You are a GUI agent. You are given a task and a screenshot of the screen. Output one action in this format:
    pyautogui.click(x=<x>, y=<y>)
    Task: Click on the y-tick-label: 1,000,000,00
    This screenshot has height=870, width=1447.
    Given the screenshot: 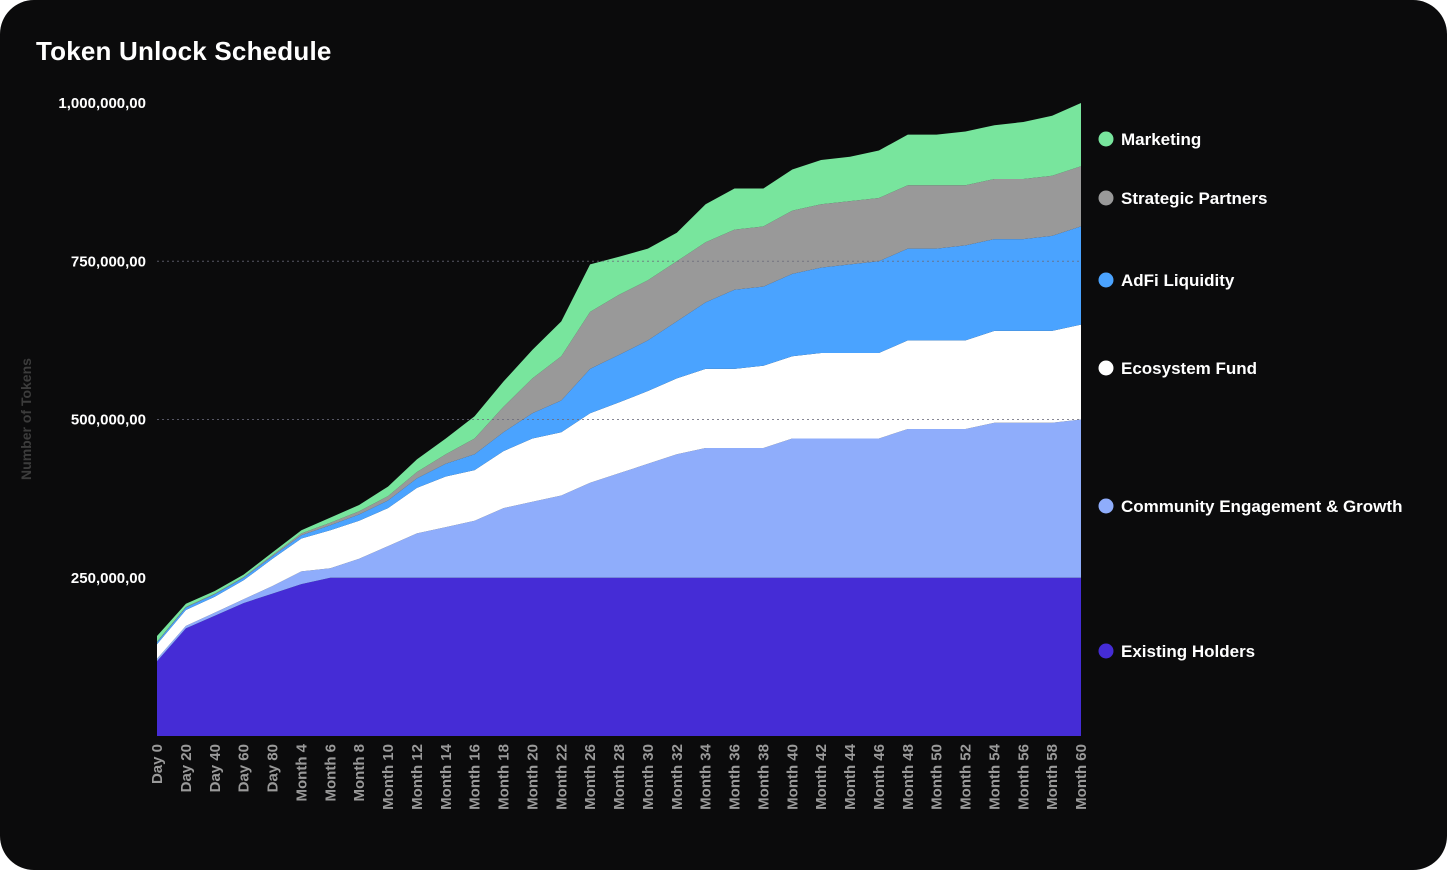 What is the action you would take?
    pyautogui.click(x=102, y=103)
    